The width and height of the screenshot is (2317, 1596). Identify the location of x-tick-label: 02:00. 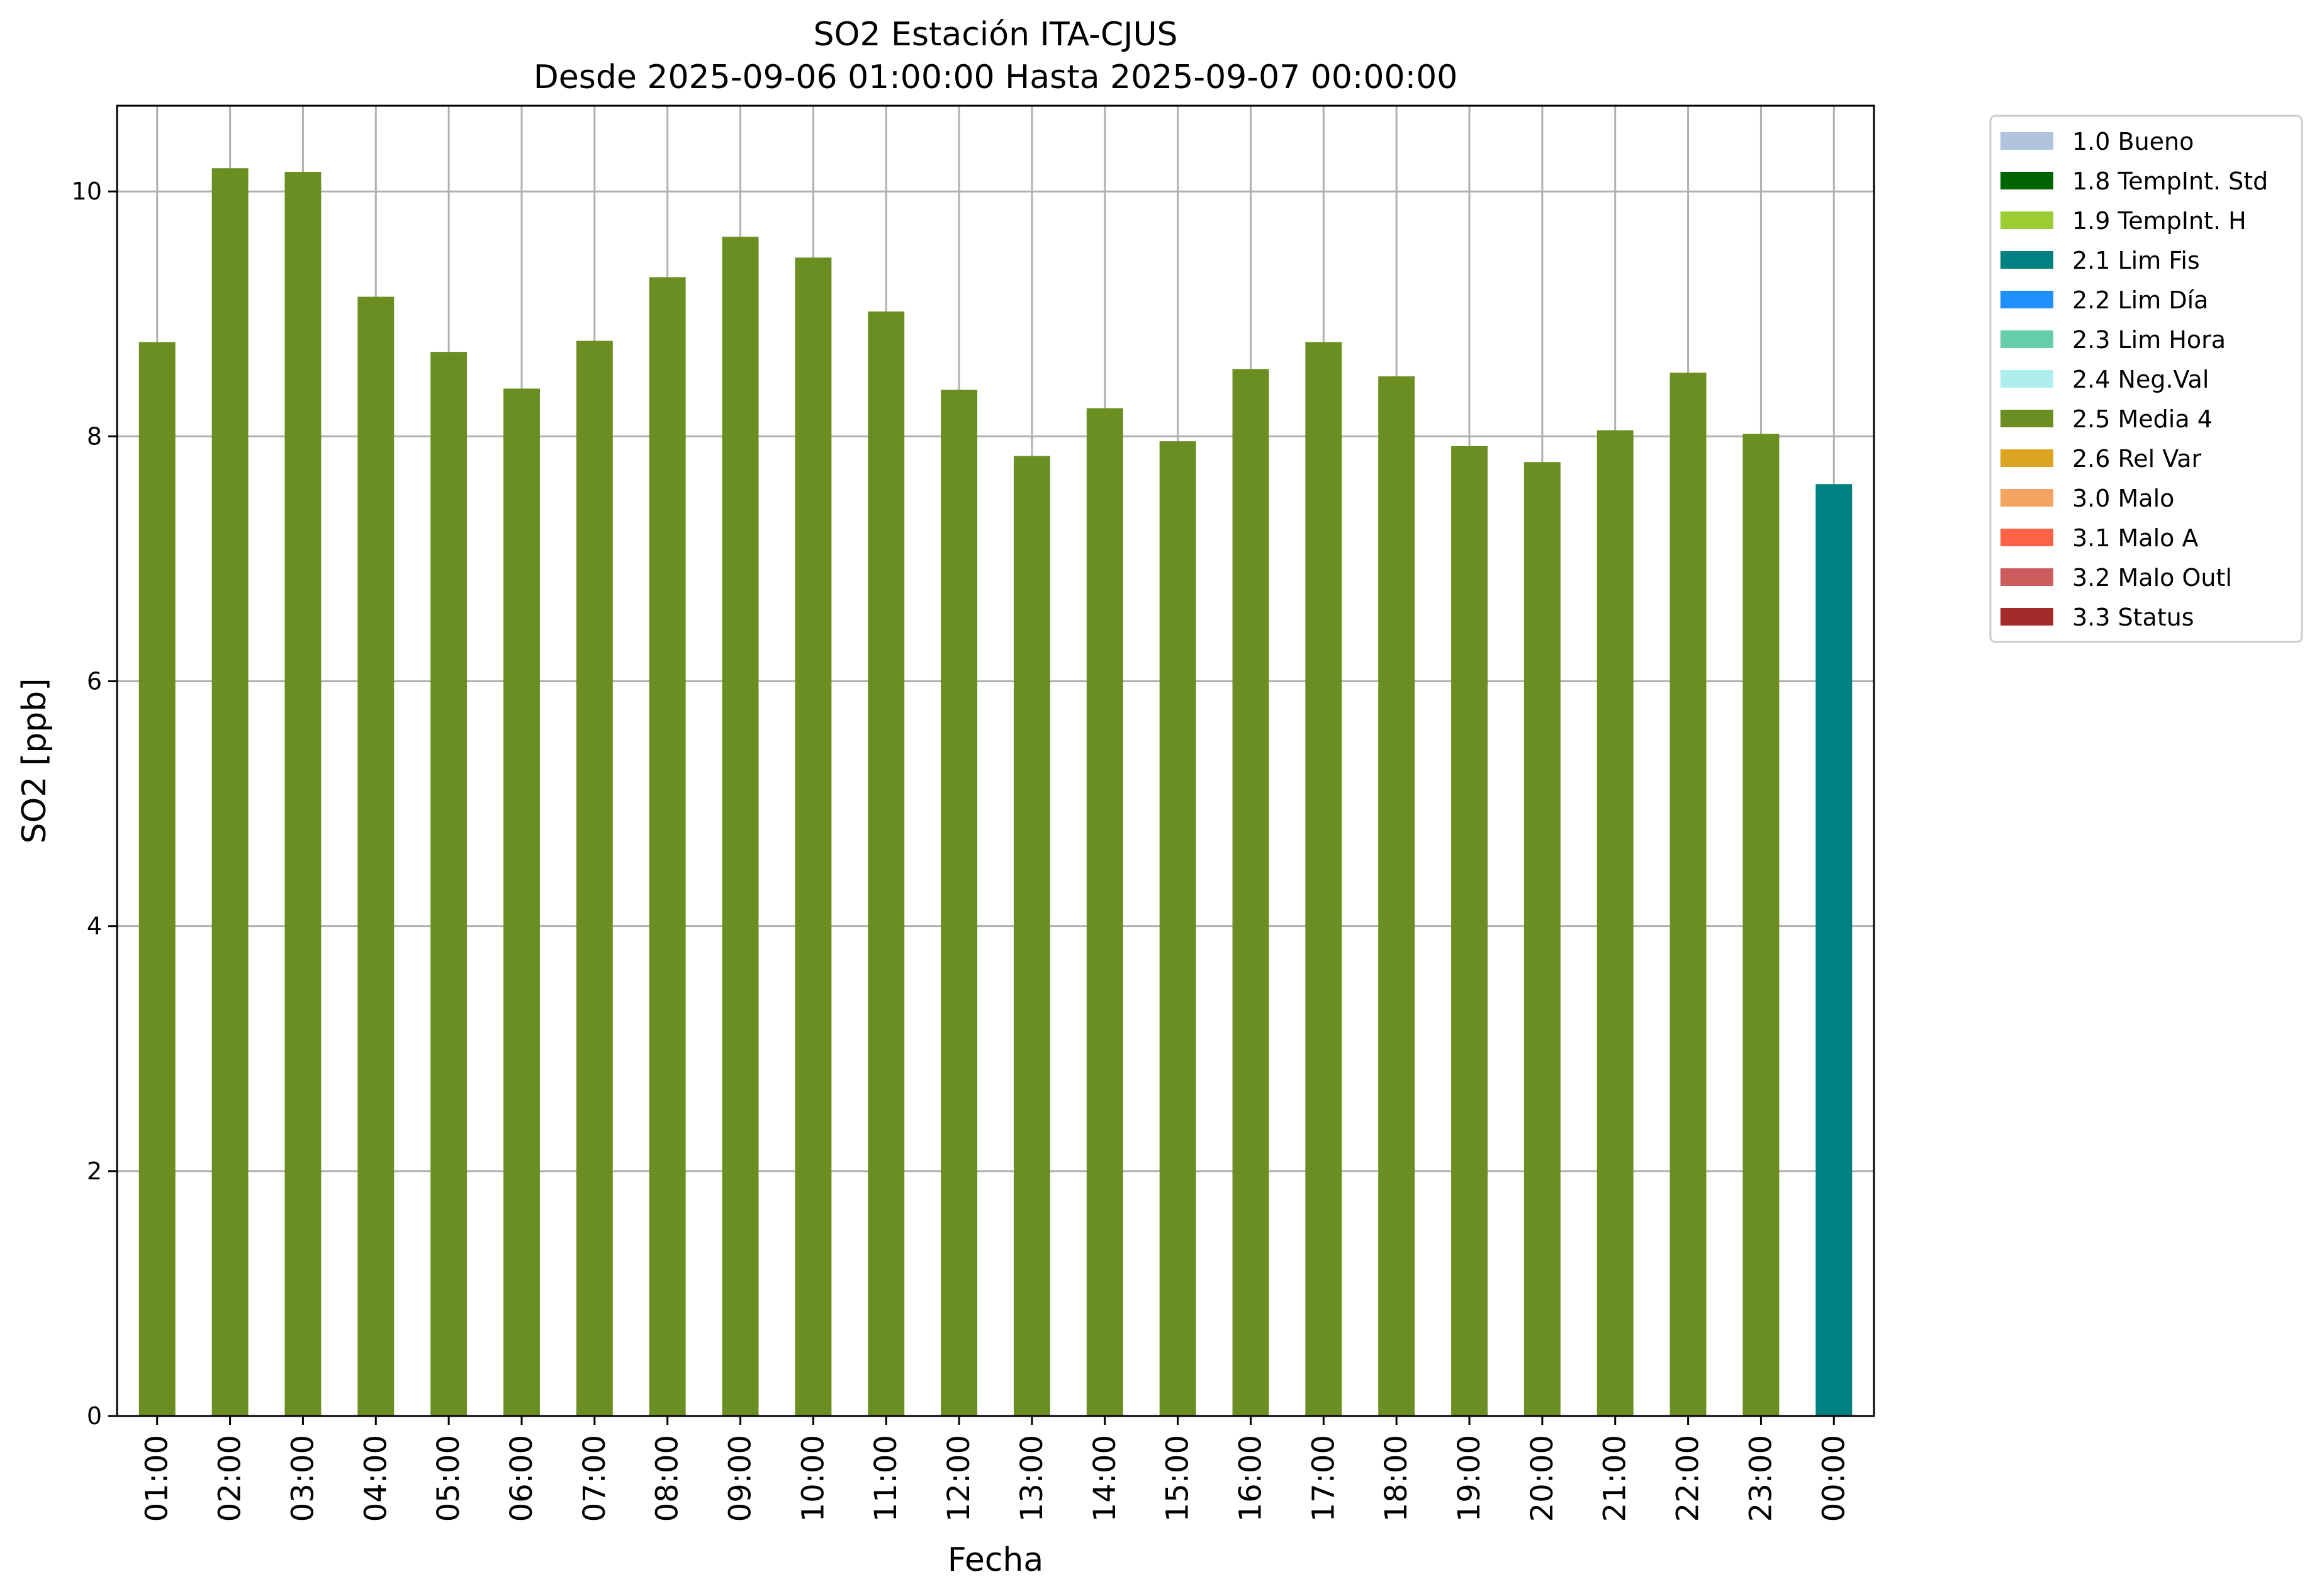
(231, 1478).